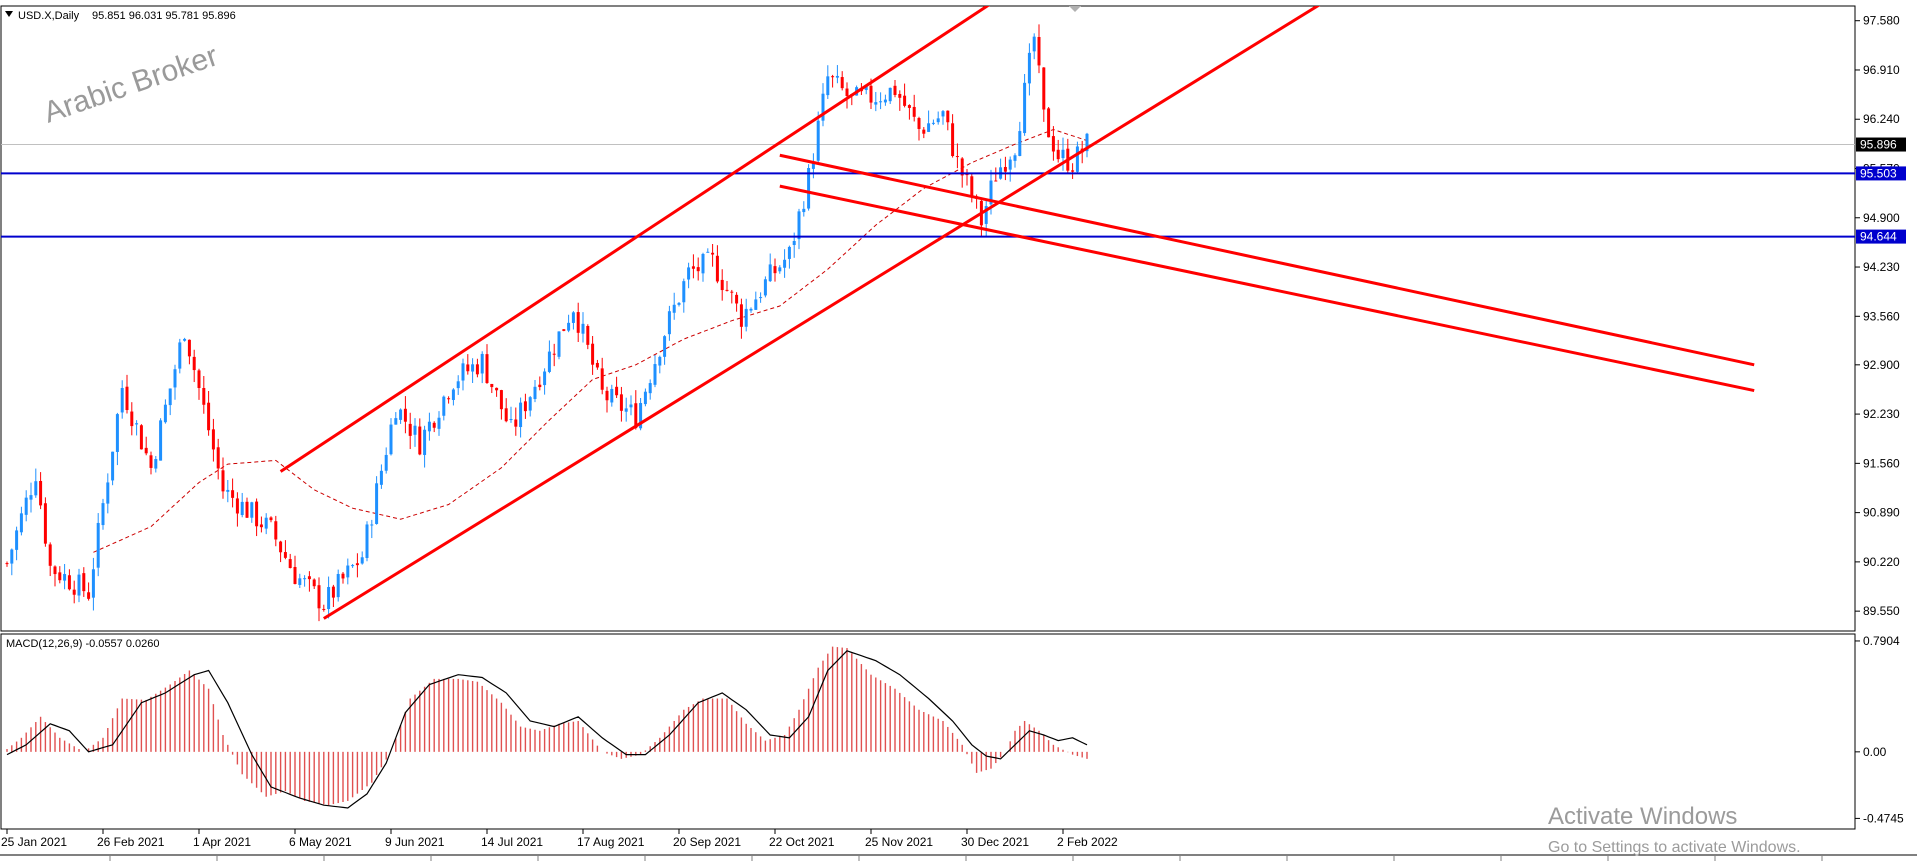 The width and height of the screenshot is (1917, 861). Describe the element at coordinates (1881, 21) in the screenshot. I see `price-tick-label: 97.580` at that location.